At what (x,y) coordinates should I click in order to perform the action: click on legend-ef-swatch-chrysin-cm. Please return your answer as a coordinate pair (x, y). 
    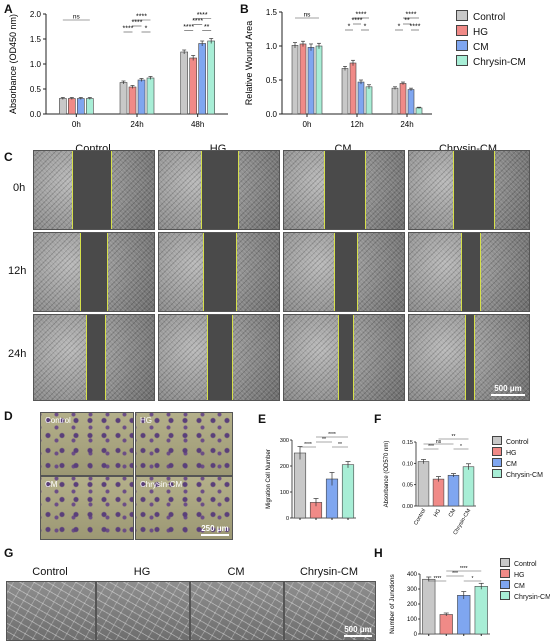
    Looking at the image, I should click on (497, 473).